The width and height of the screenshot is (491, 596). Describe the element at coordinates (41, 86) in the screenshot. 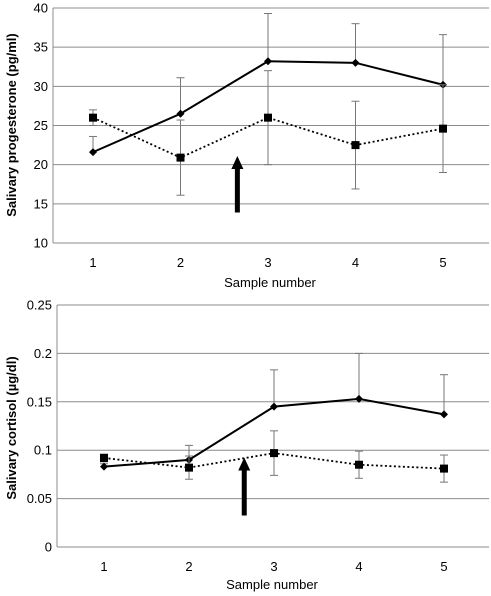

I see `y-tick-label: 30` at that location.